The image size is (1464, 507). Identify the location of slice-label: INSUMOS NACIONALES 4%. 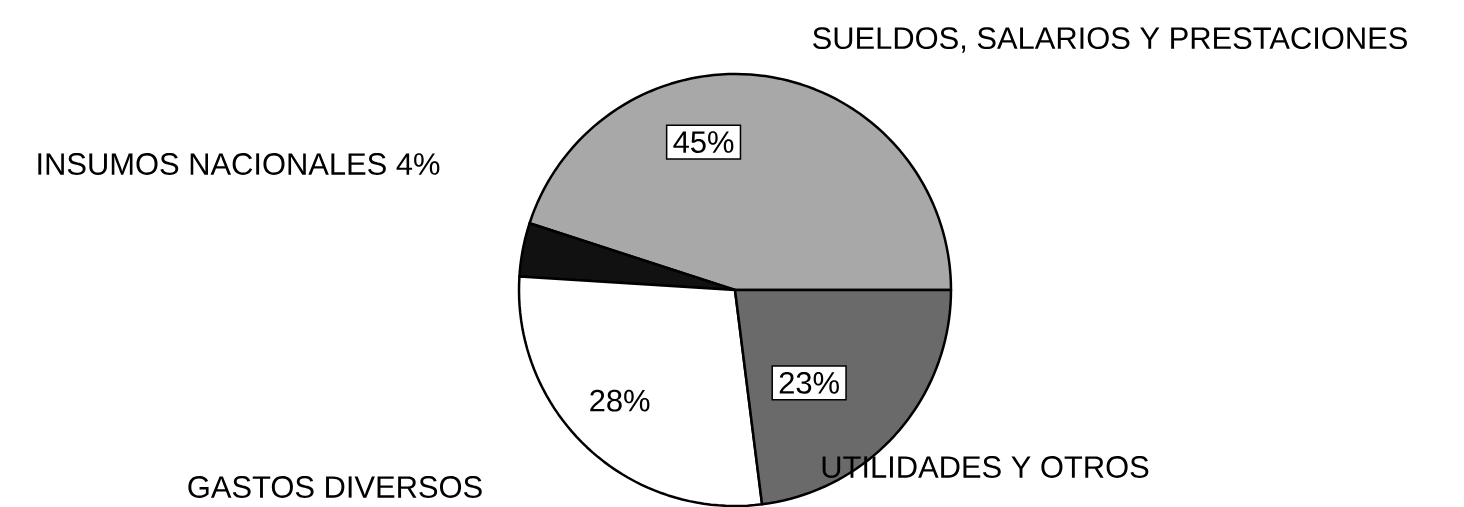
(239, 164).